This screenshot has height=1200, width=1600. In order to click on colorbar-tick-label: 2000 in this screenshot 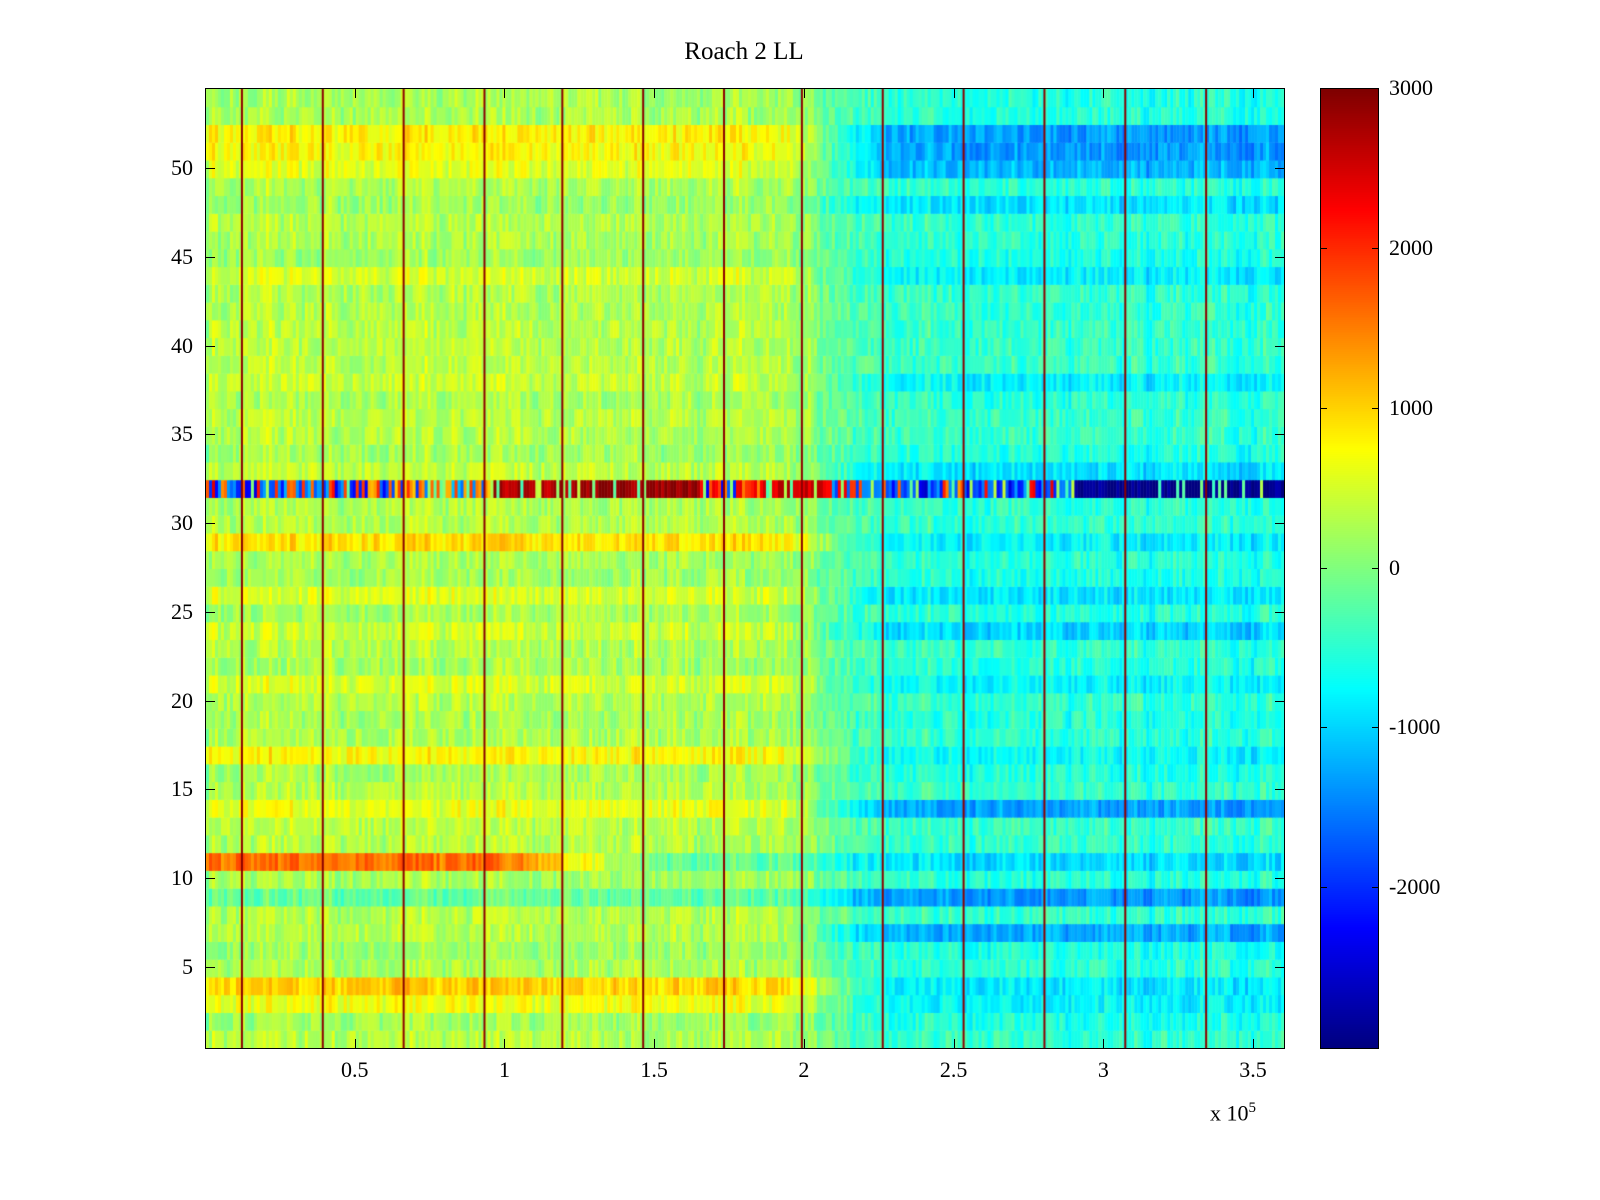, I will do `click(1411, 247)`.